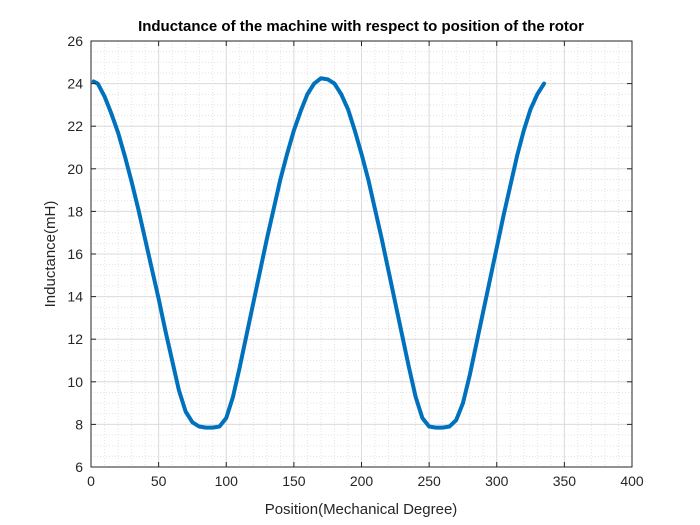  Describe the element at coordinates (294, 481) in the screenshot. I see `x-tick-label: 150` at that location.